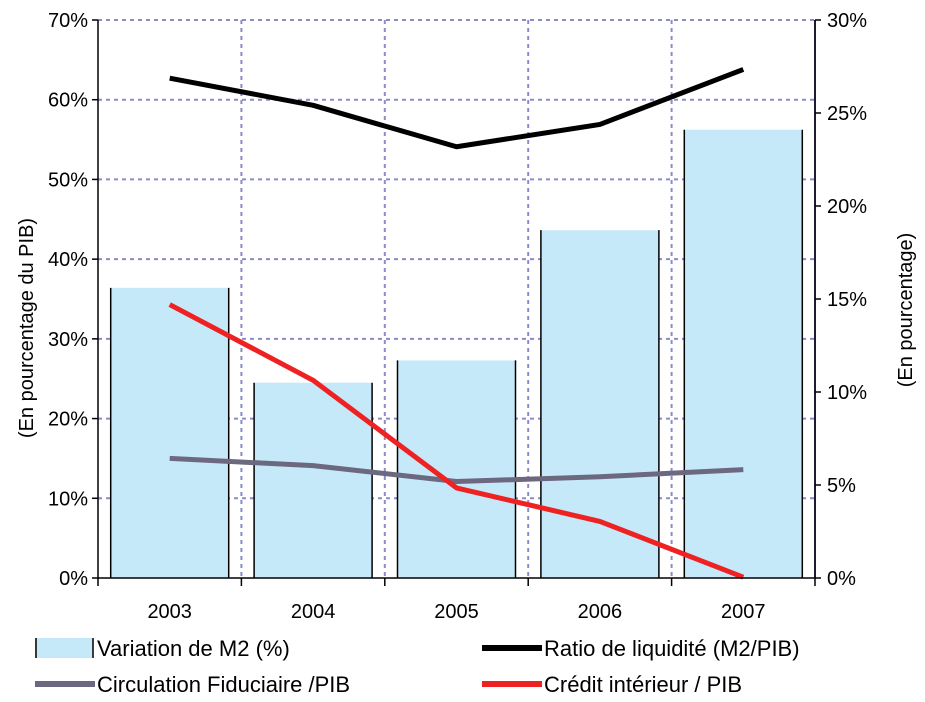 Image resolution: width=925 pixels, height=702 pixels. Describe the element at coordinates (64, 648) in the screenshot. I see `legend-swatch-bar` at that location.